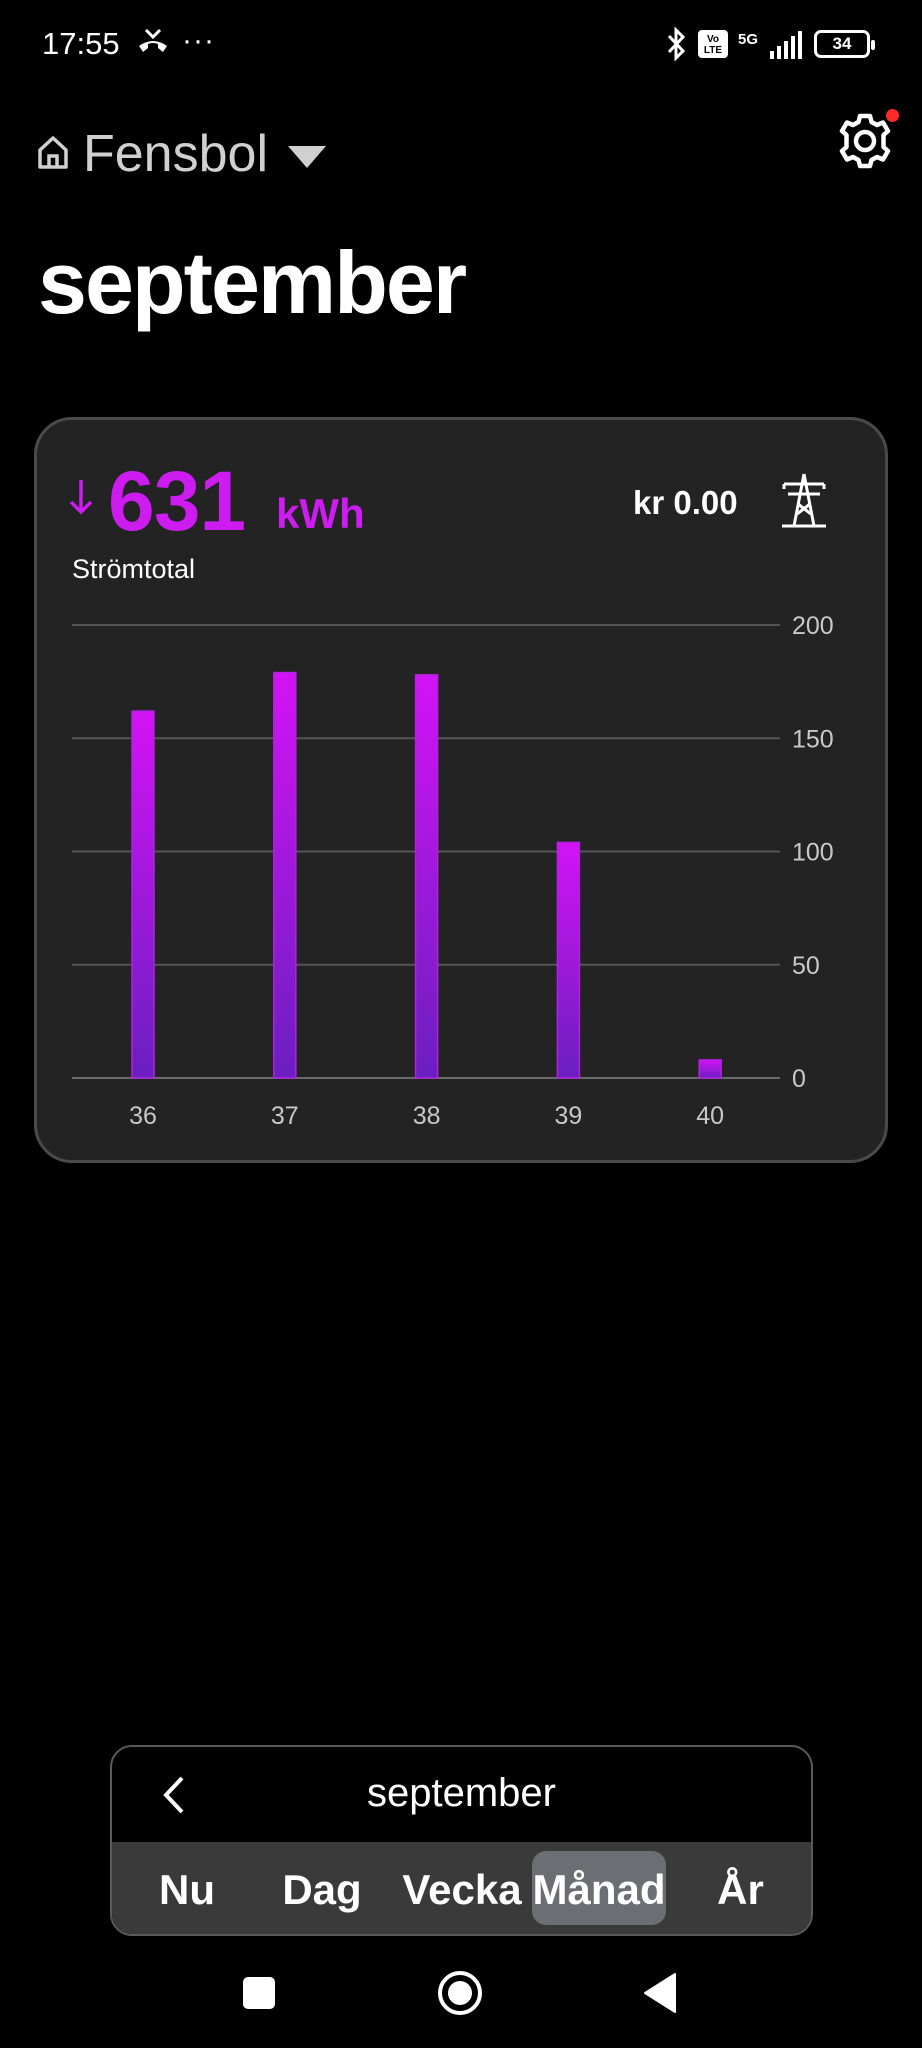 This screenshot has width=922, height=2048. I want to click on tab-dag: Dag, so click(322, 1889).